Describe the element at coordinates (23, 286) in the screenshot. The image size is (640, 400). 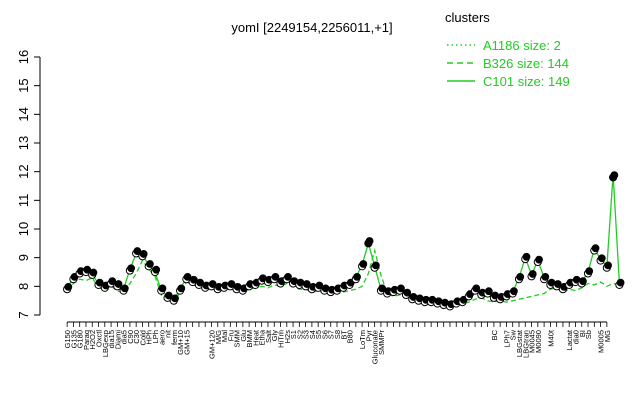
I see `y-tick-label: 8` at that location.